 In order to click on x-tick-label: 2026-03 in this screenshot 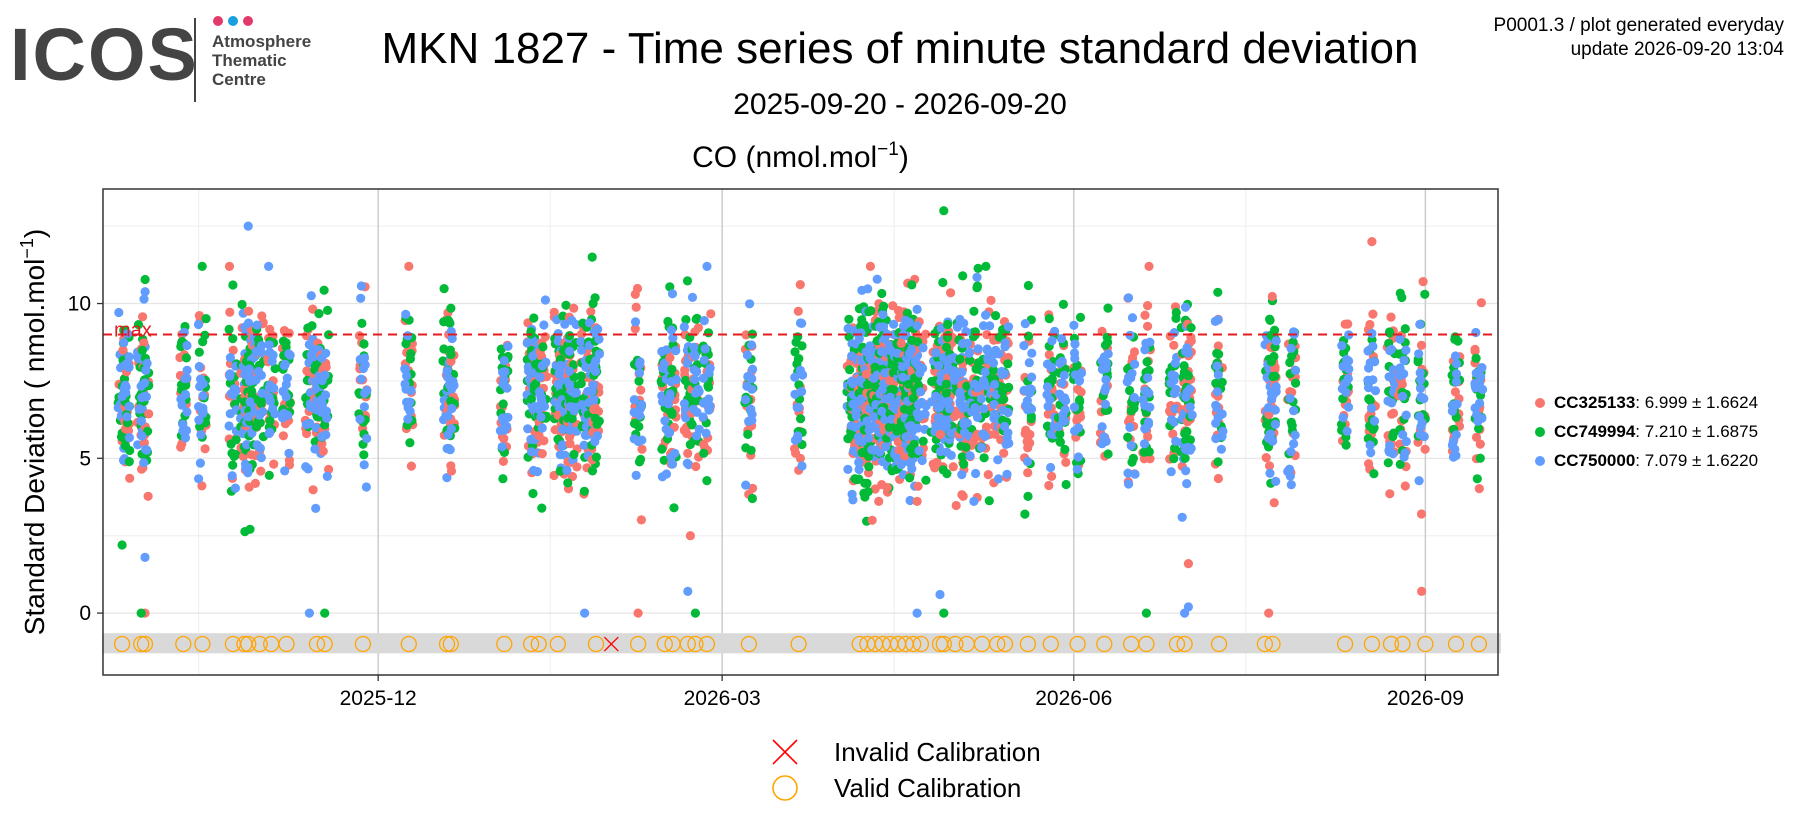, I will do `click(722, 698)`.